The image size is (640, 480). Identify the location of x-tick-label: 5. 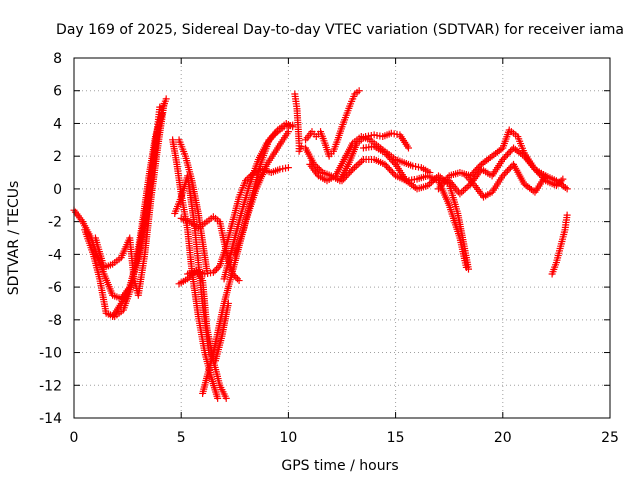
(181, 438).